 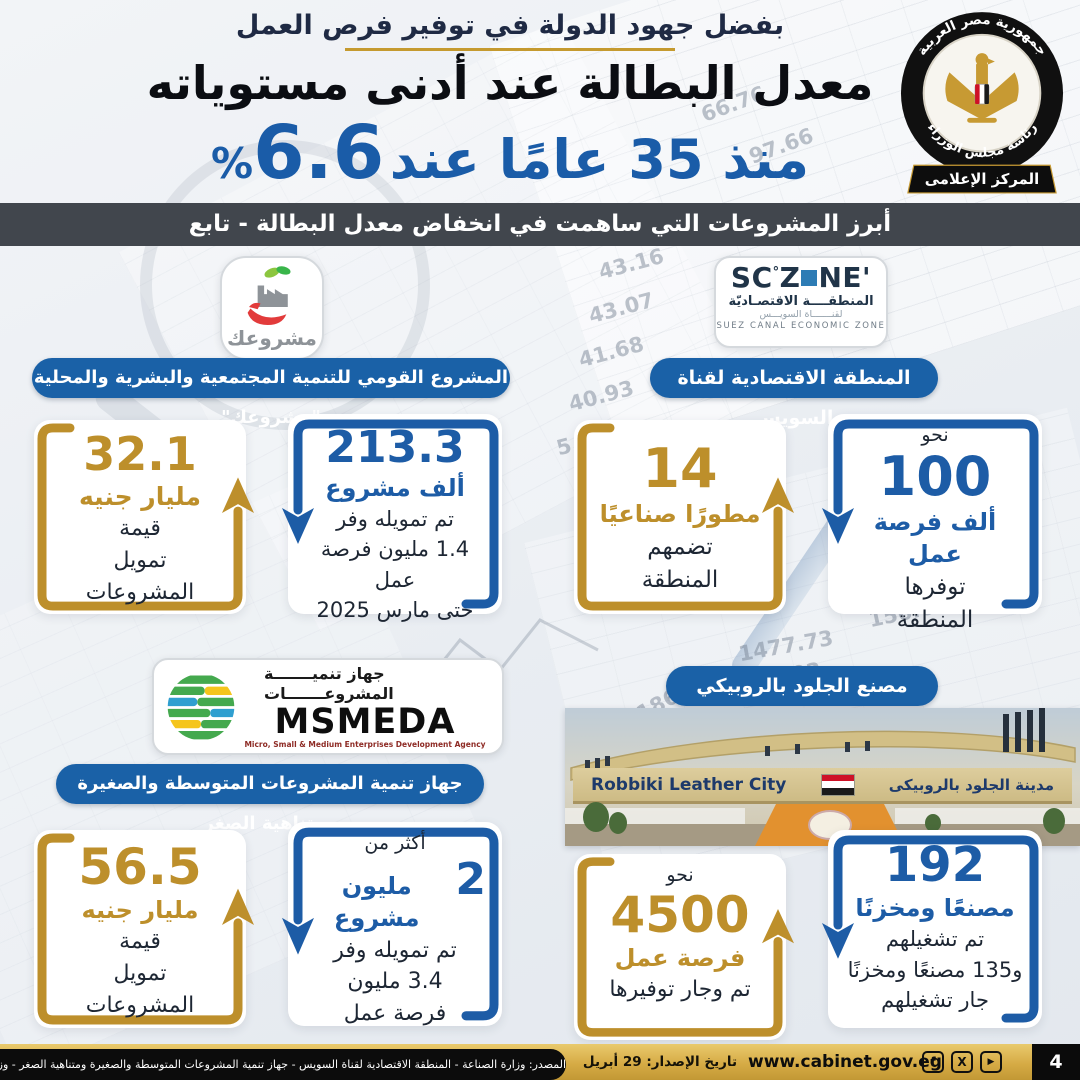 What do you see at coordinates (510, 83) in the screenshot?
I see `page-title: معدل البطالة عند أدنى مستوياته` at bounding box center [510, 83].